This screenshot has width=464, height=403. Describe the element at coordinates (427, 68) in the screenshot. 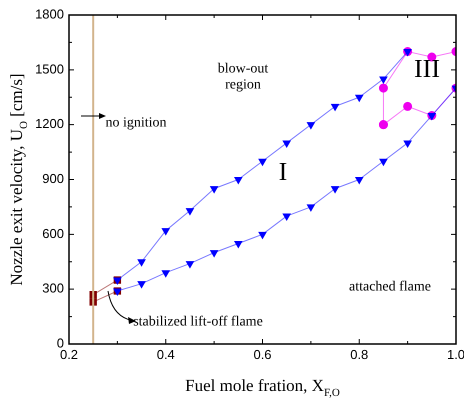

I see `annotation: III` at that location.